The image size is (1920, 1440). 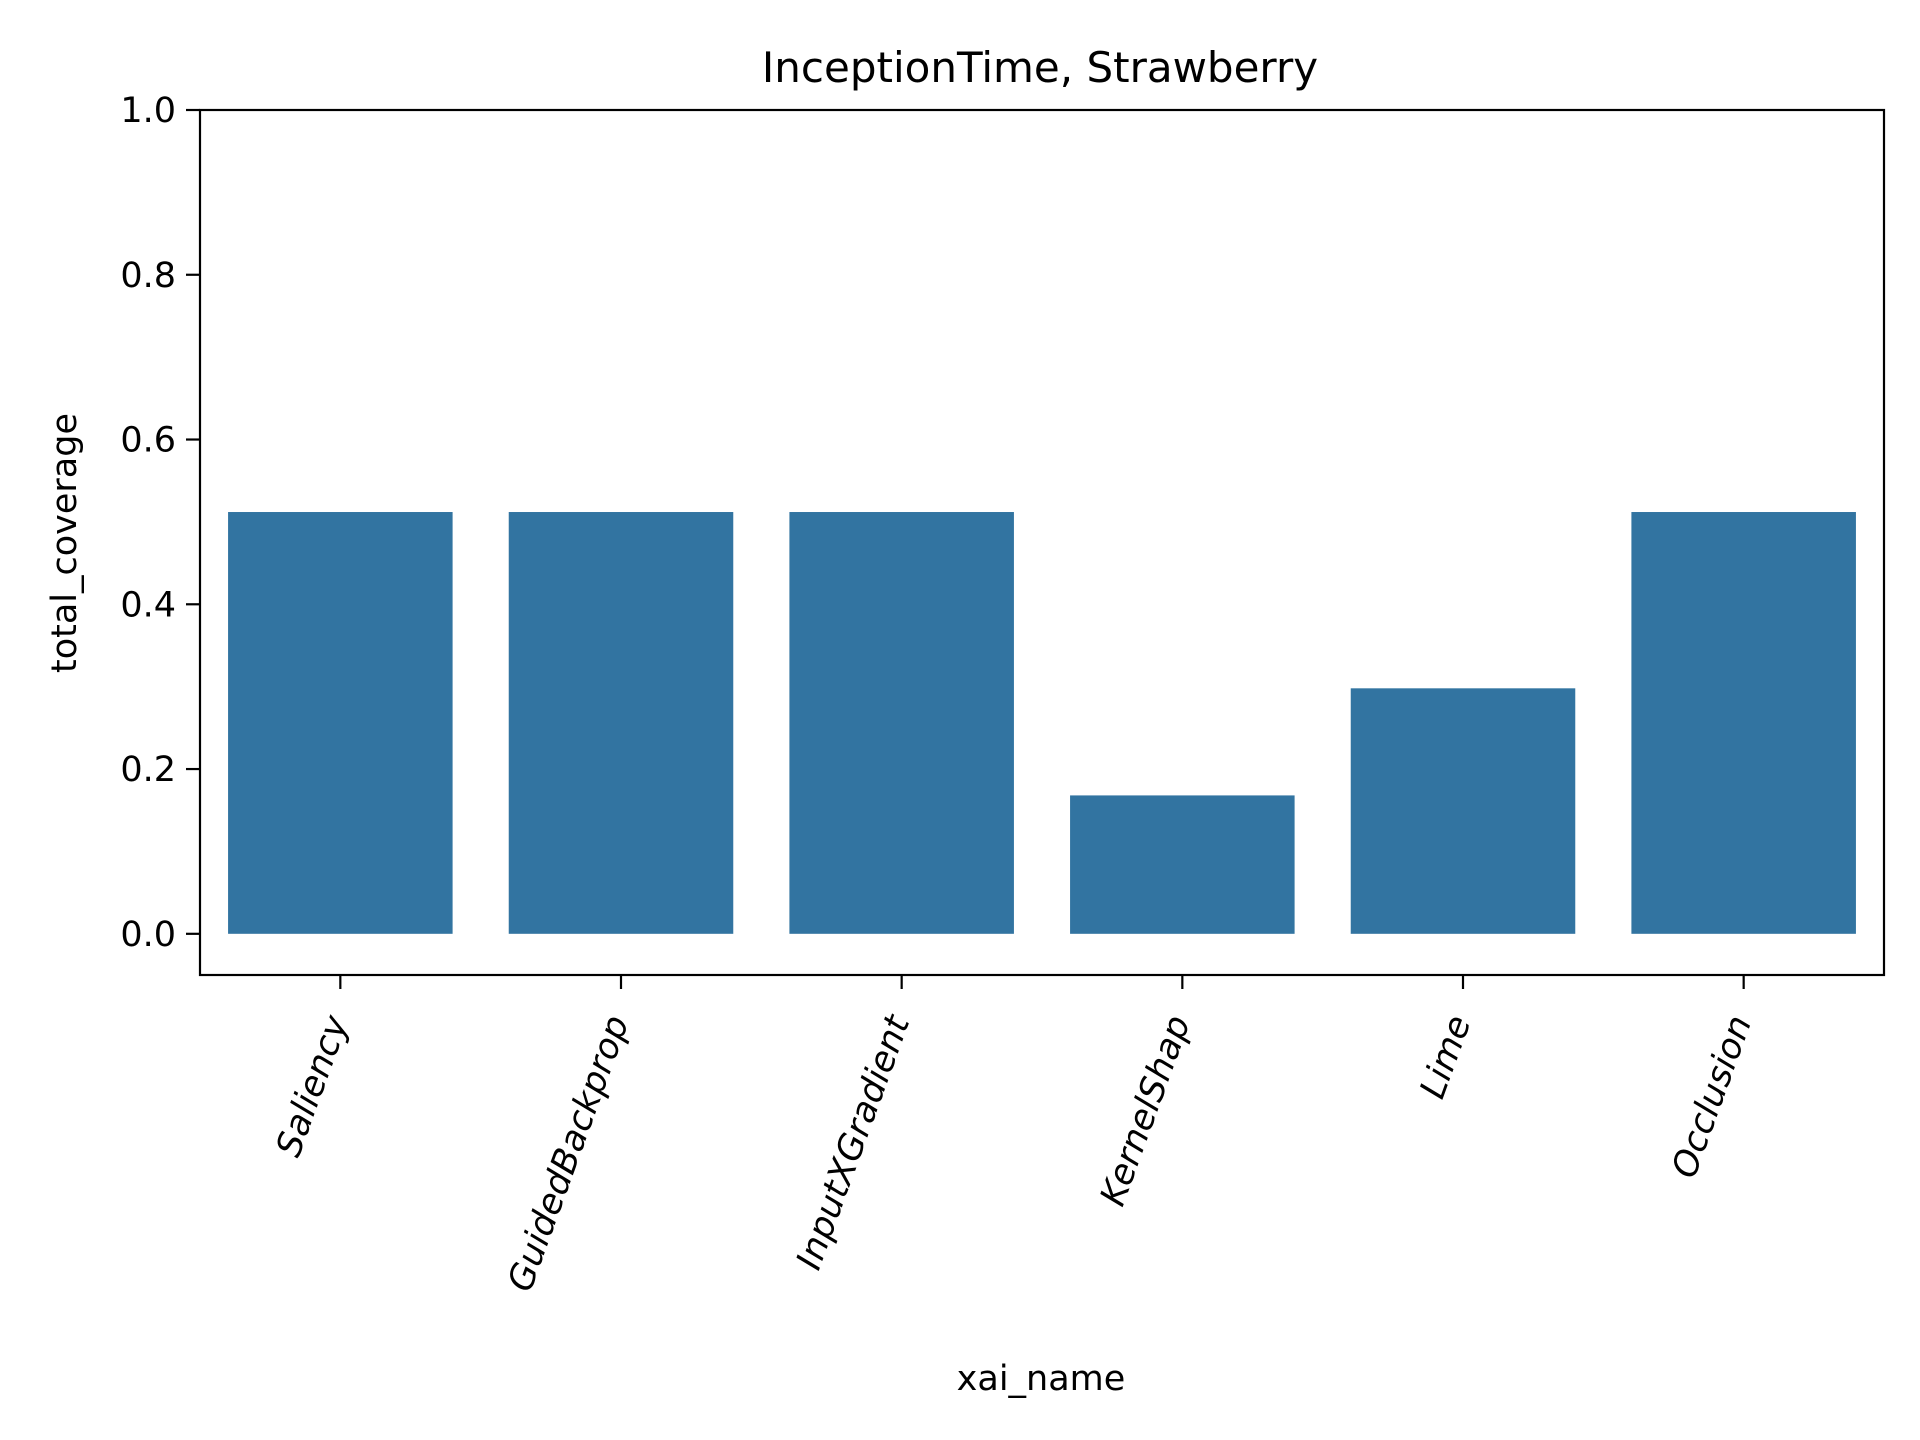 I want to click on y-tick-label-3: 0.6, so click(x=148, y=441).